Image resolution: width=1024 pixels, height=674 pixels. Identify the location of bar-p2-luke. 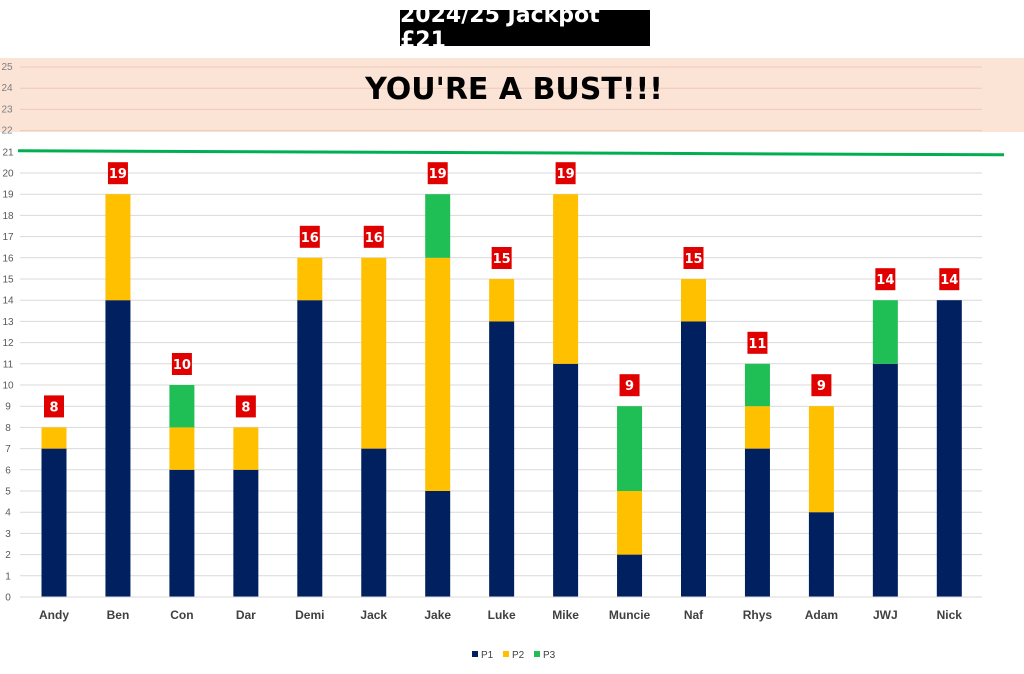
(502, 300).